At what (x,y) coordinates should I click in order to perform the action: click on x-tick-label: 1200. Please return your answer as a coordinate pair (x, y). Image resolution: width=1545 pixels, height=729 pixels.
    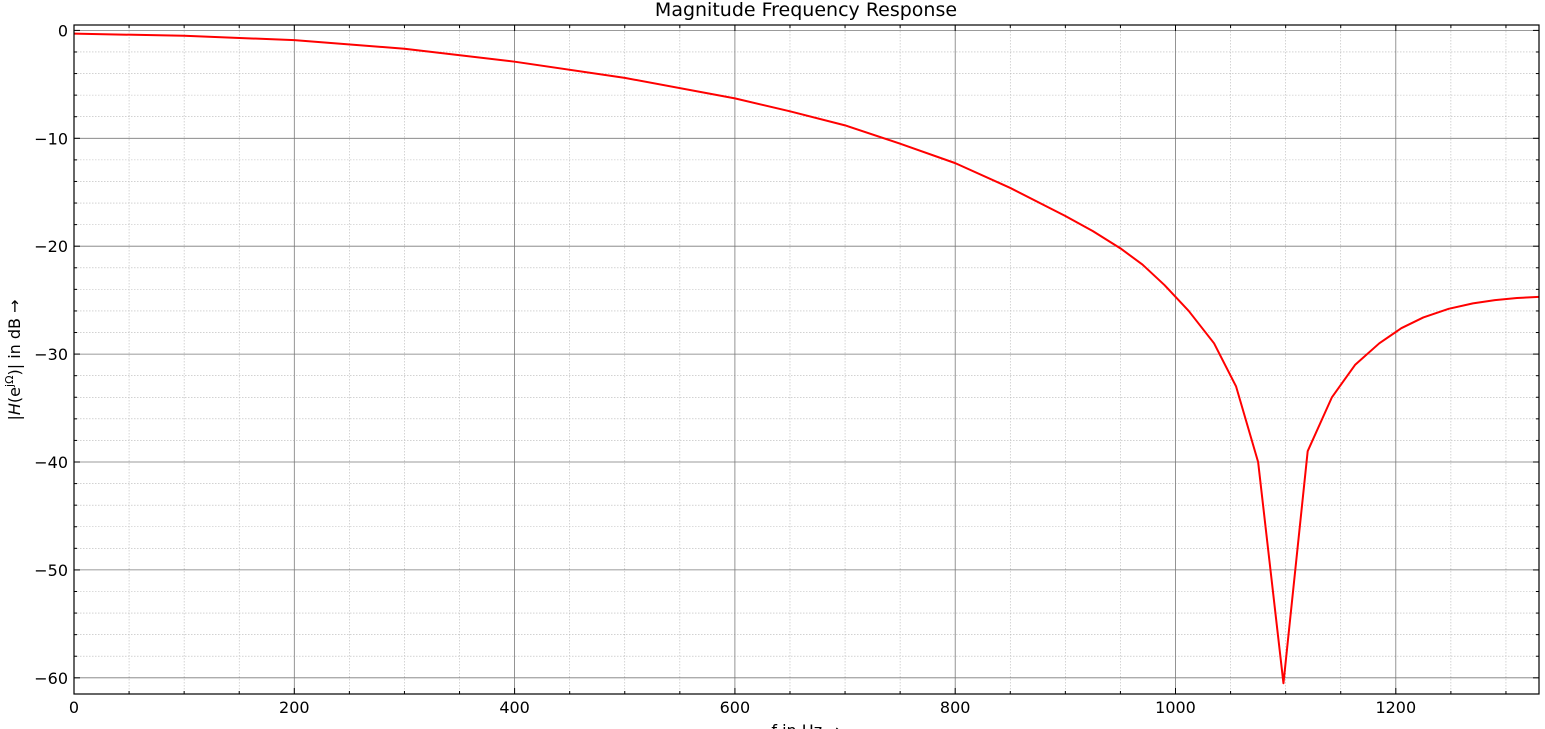
    Looking at the image, I should click on (1395, 707).